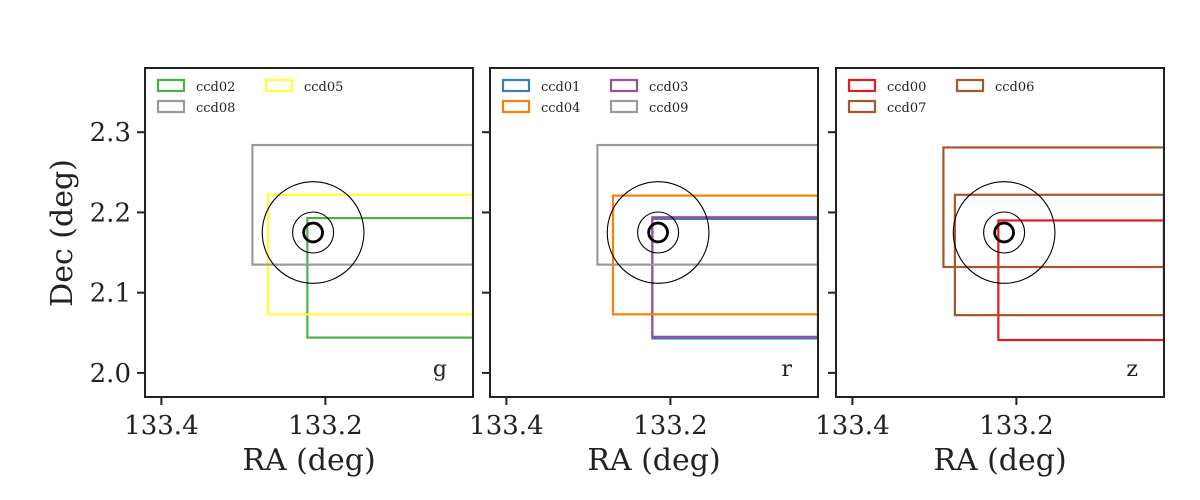 Image resolution: width=1200 pixels, height=500 pixels. Describe the element at coordinates (668, 87) in the screenshot. I see `legend-label-ccd03: ccd03` at that location.